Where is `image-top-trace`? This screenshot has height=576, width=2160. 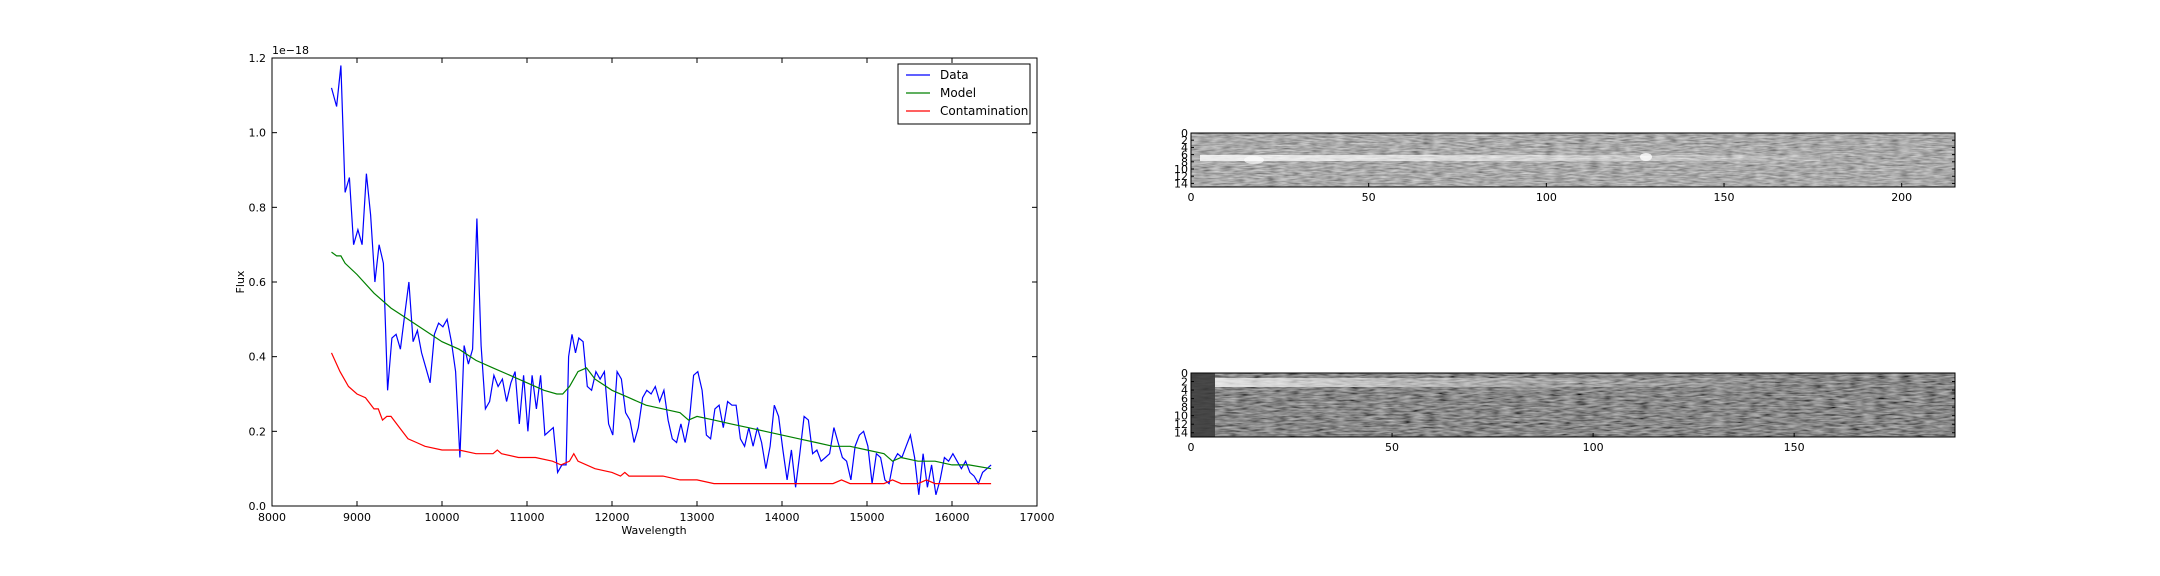
image-top-trace is located at coordinates (1510, 158).